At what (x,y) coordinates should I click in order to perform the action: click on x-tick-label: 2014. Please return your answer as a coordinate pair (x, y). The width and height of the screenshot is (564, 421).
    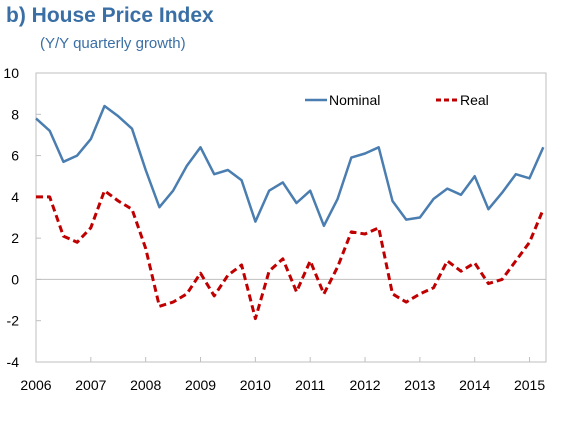
    Looking at the image, I should click on (474, 385).